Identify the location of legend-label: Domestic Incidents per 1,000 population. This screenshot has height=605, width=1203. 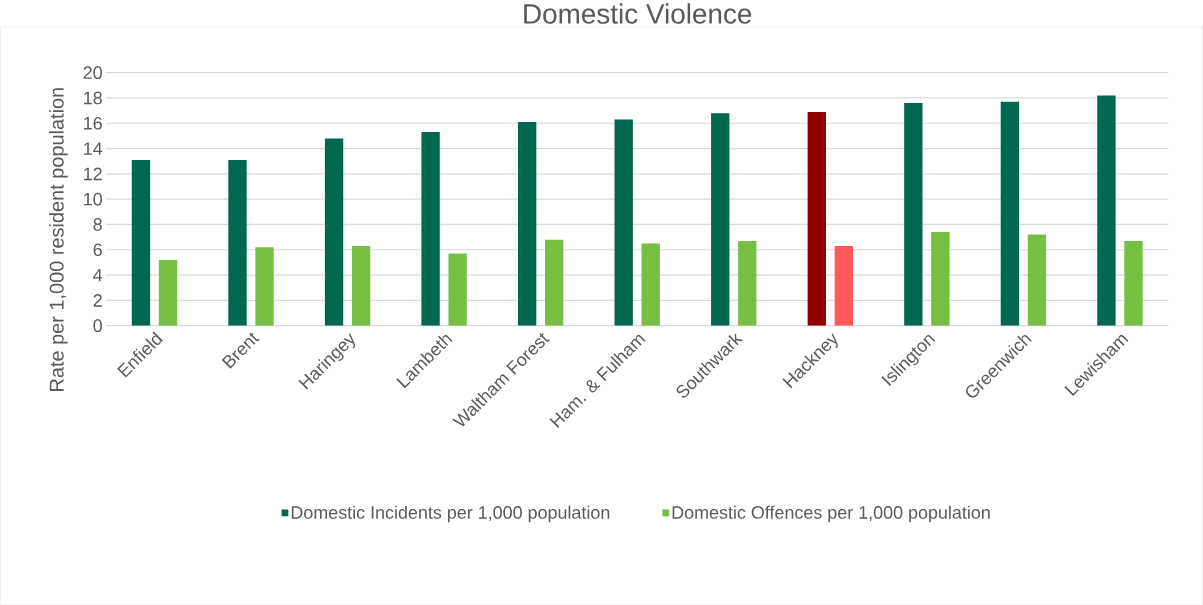
(450, 514).